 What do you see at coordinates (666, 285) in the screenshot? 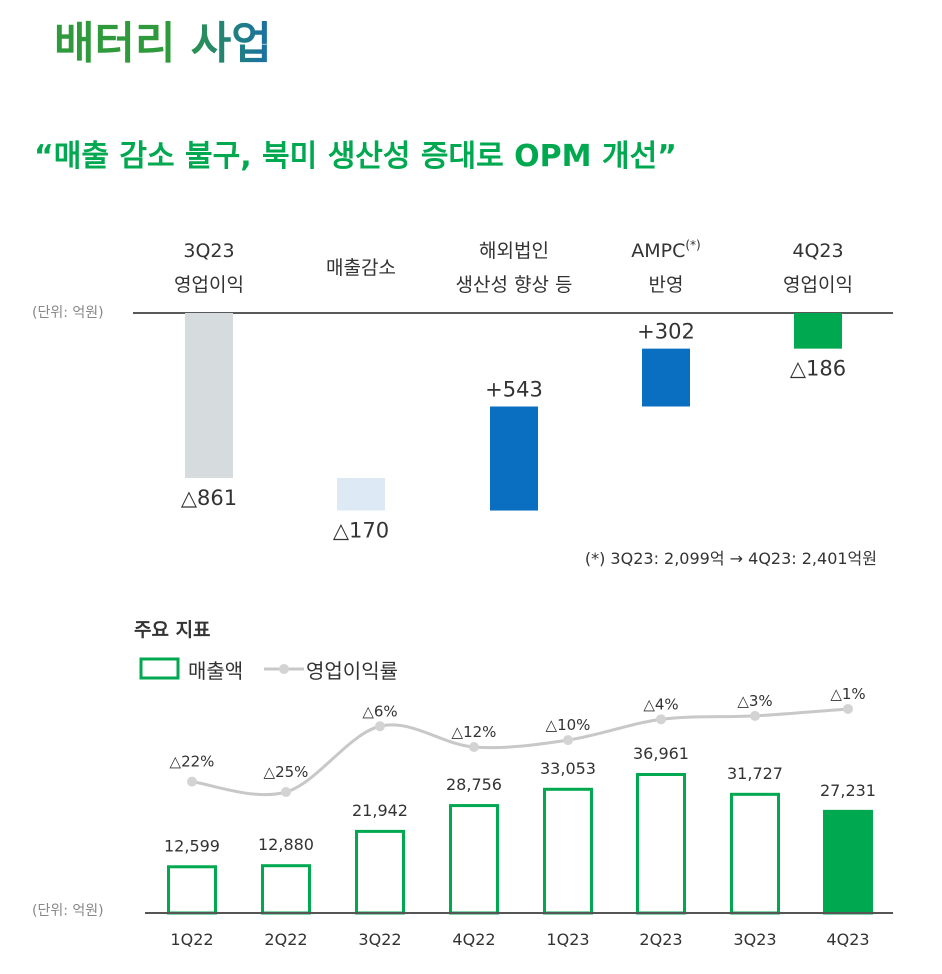
I see `category-label: 반영` at bounding box center [666, 285].